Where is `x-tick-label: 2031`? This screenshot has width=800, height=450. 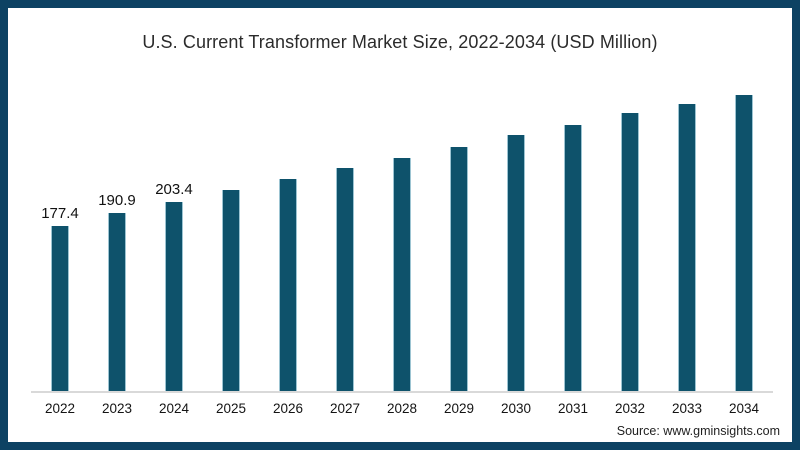
x-tick-label: 2031 is located at coordinates (573, 408).